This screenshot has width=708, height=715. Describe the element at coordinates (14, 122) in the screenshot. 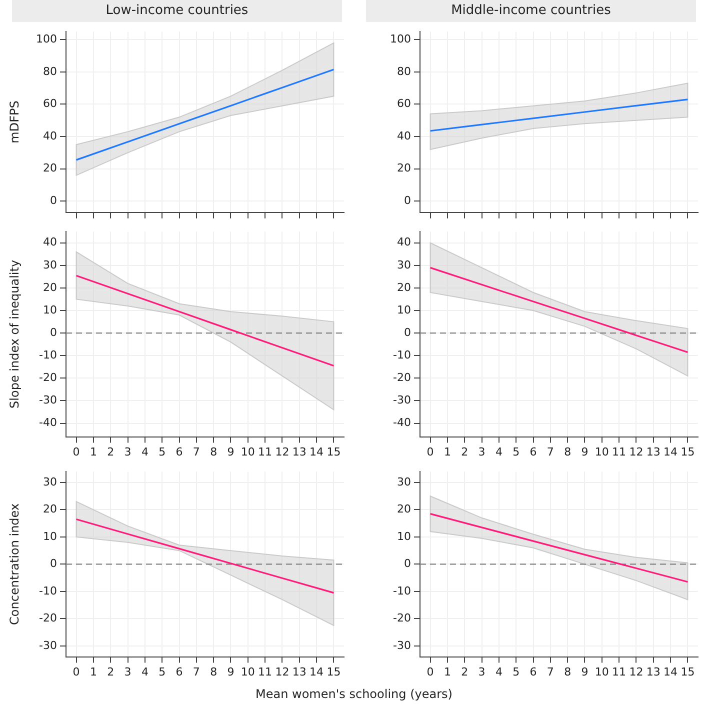

I see `y-axis-title: mDFPS` at that location.